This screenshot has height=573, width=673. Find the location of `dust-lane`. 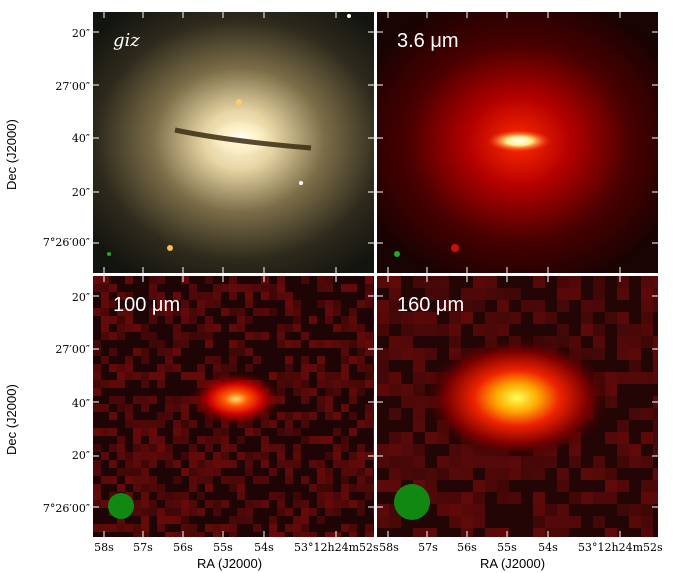

dust-lane is located at coordinates (243, 139).